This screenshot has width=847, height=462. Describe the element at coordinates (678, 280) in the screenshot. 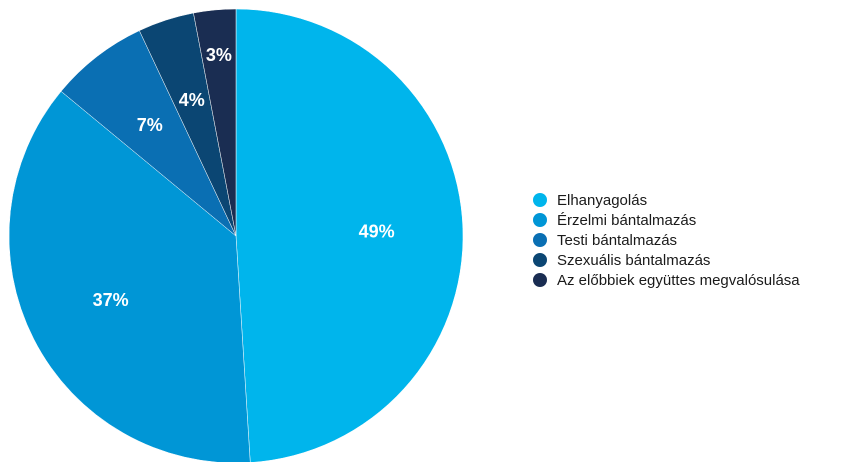

I see `legend-label: Az előbbiek együttes megvalósulása` at that location.